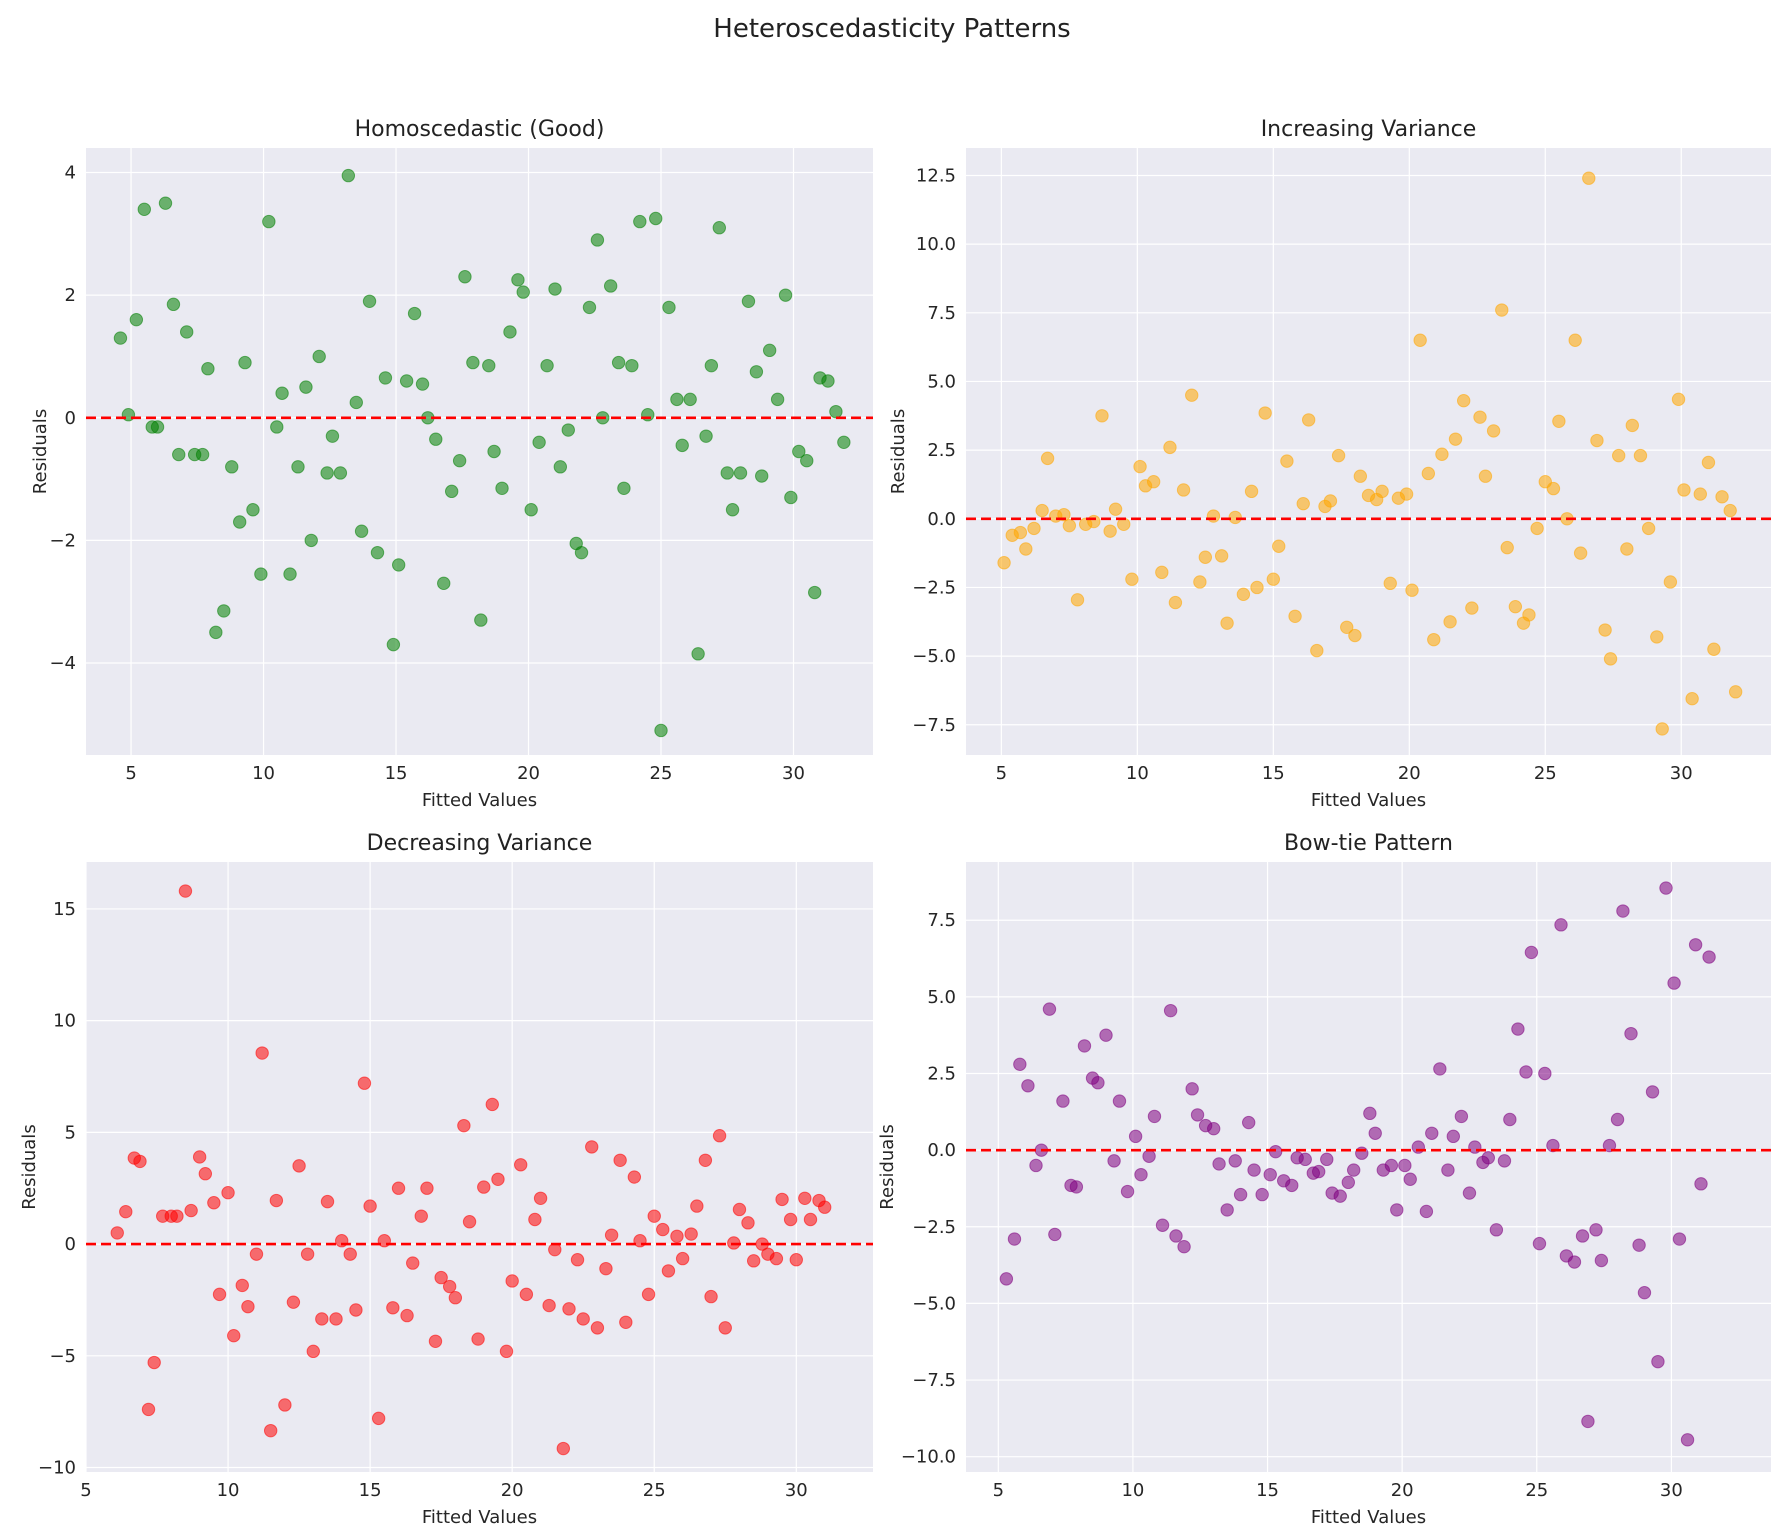 The height and width of the screenshot is (1539, 1785). I want to click on y-tick-label: 5.0, so click(941, 997).